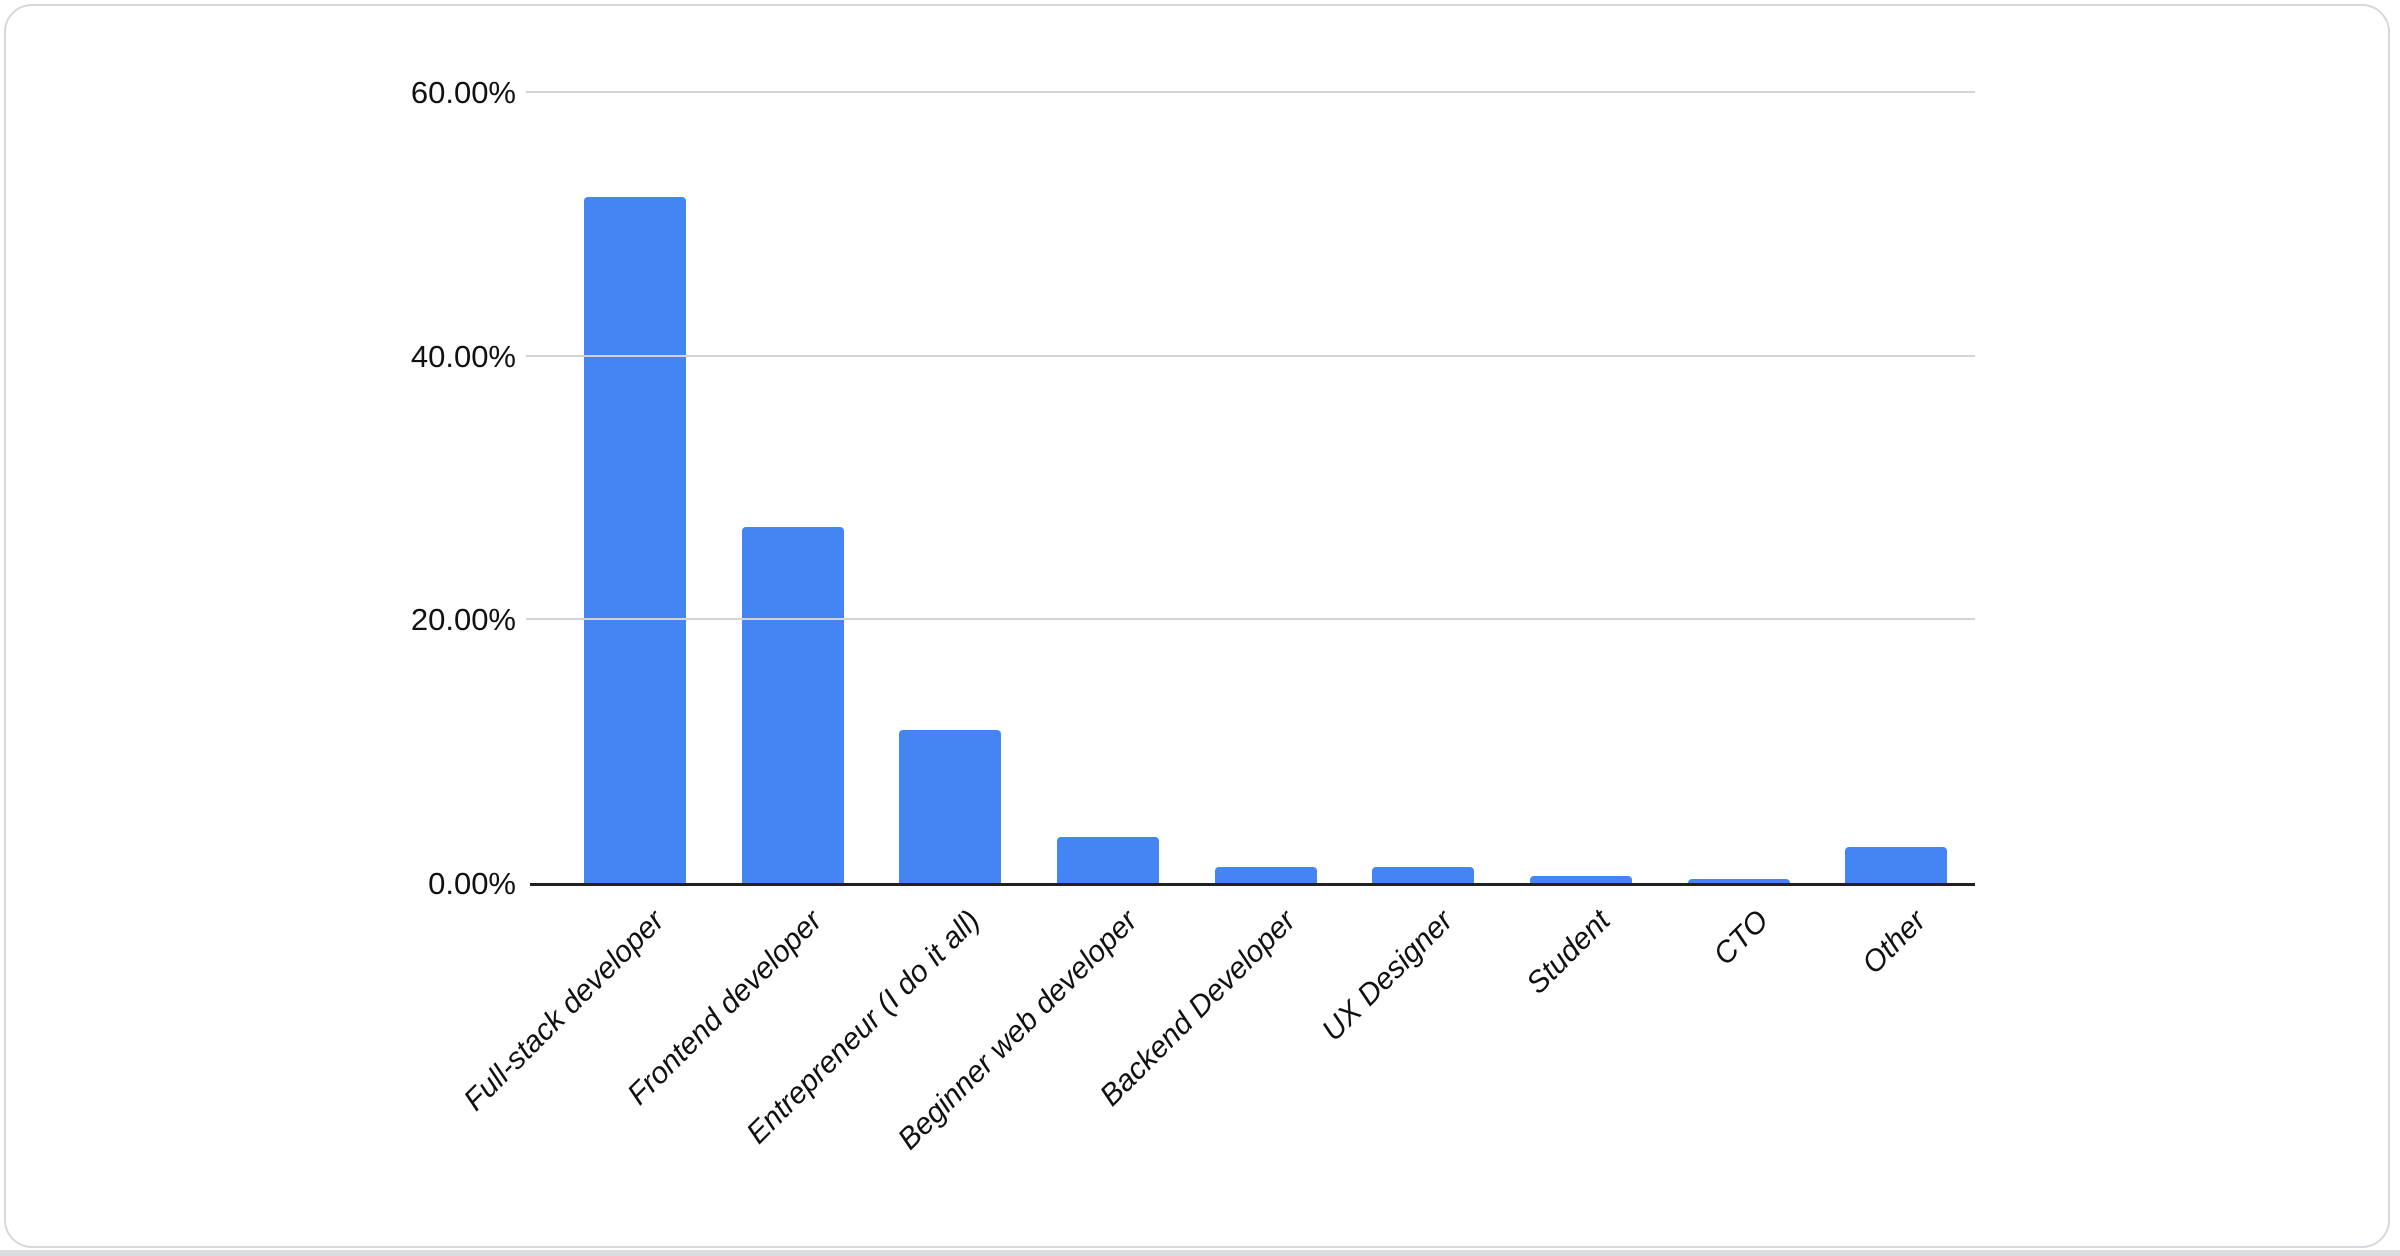 This screenshot has width=2400, height=1256. What do you see at coordinates (1265, 875) in the screenshot?
I see `bar-backend-developer` at bounding box center [1265, 875].